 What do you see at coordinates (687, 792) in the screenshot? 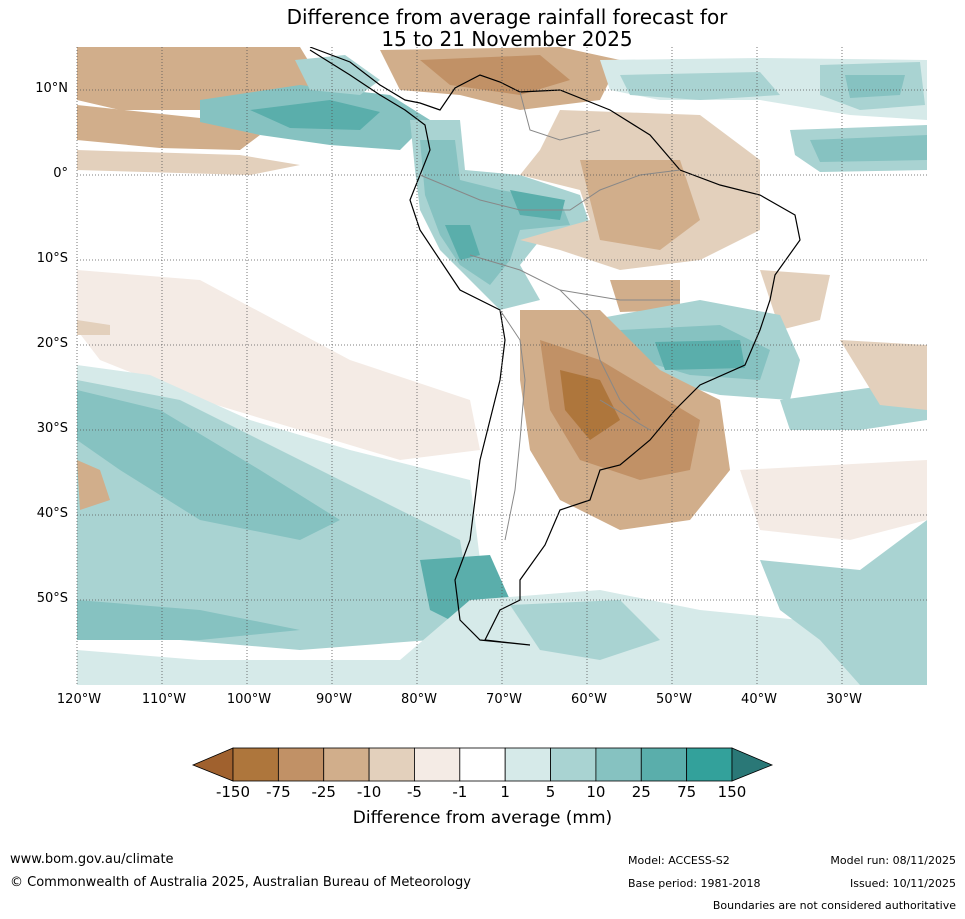
I see `colorbar-tick-label: 75` at bounding box center [687, 792].